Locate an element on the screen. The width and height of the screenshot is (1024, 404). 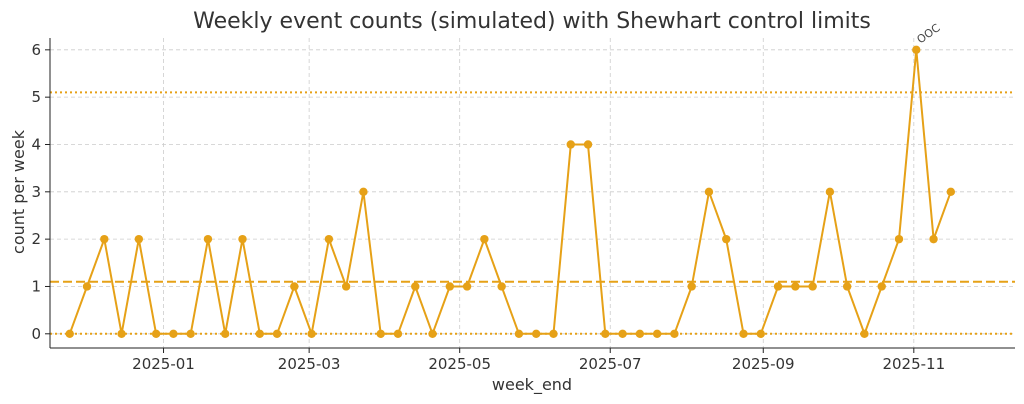
y-tick-label: 1 is located at coordinates (36, 286).